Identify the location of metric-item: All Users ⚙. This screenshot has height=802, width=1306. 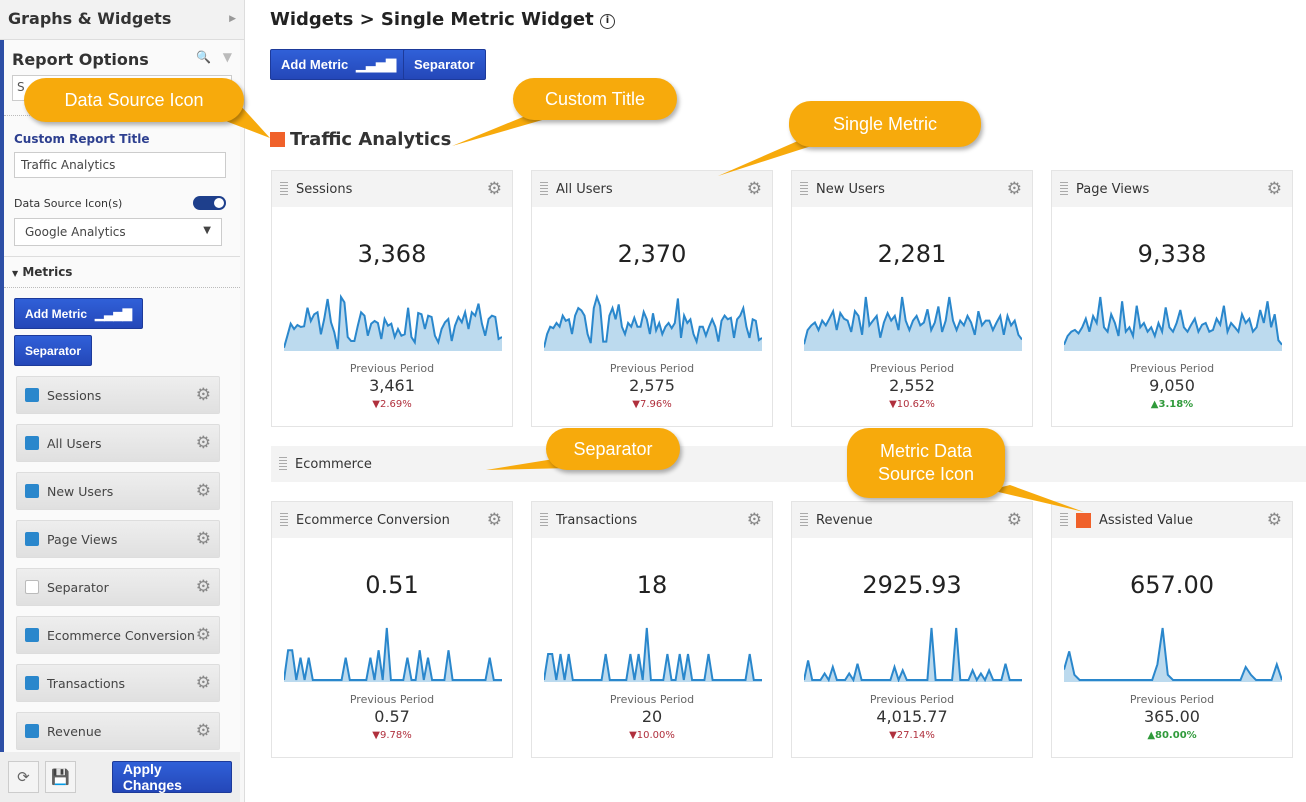
(118, 443).